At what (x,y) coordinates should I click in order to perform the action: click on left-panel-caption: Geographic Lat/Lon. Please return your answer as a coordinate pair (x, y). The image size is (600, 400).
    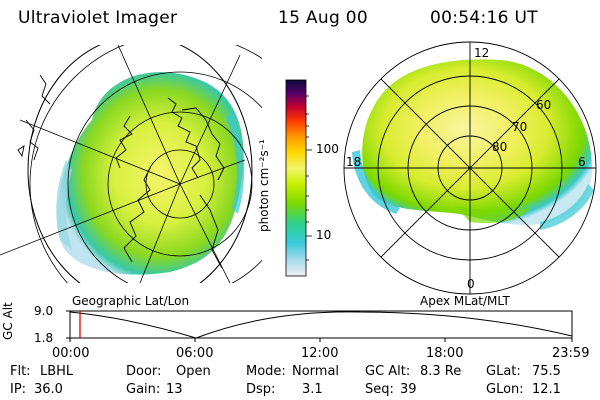
    Looking at the image, I should click on (131, 301).